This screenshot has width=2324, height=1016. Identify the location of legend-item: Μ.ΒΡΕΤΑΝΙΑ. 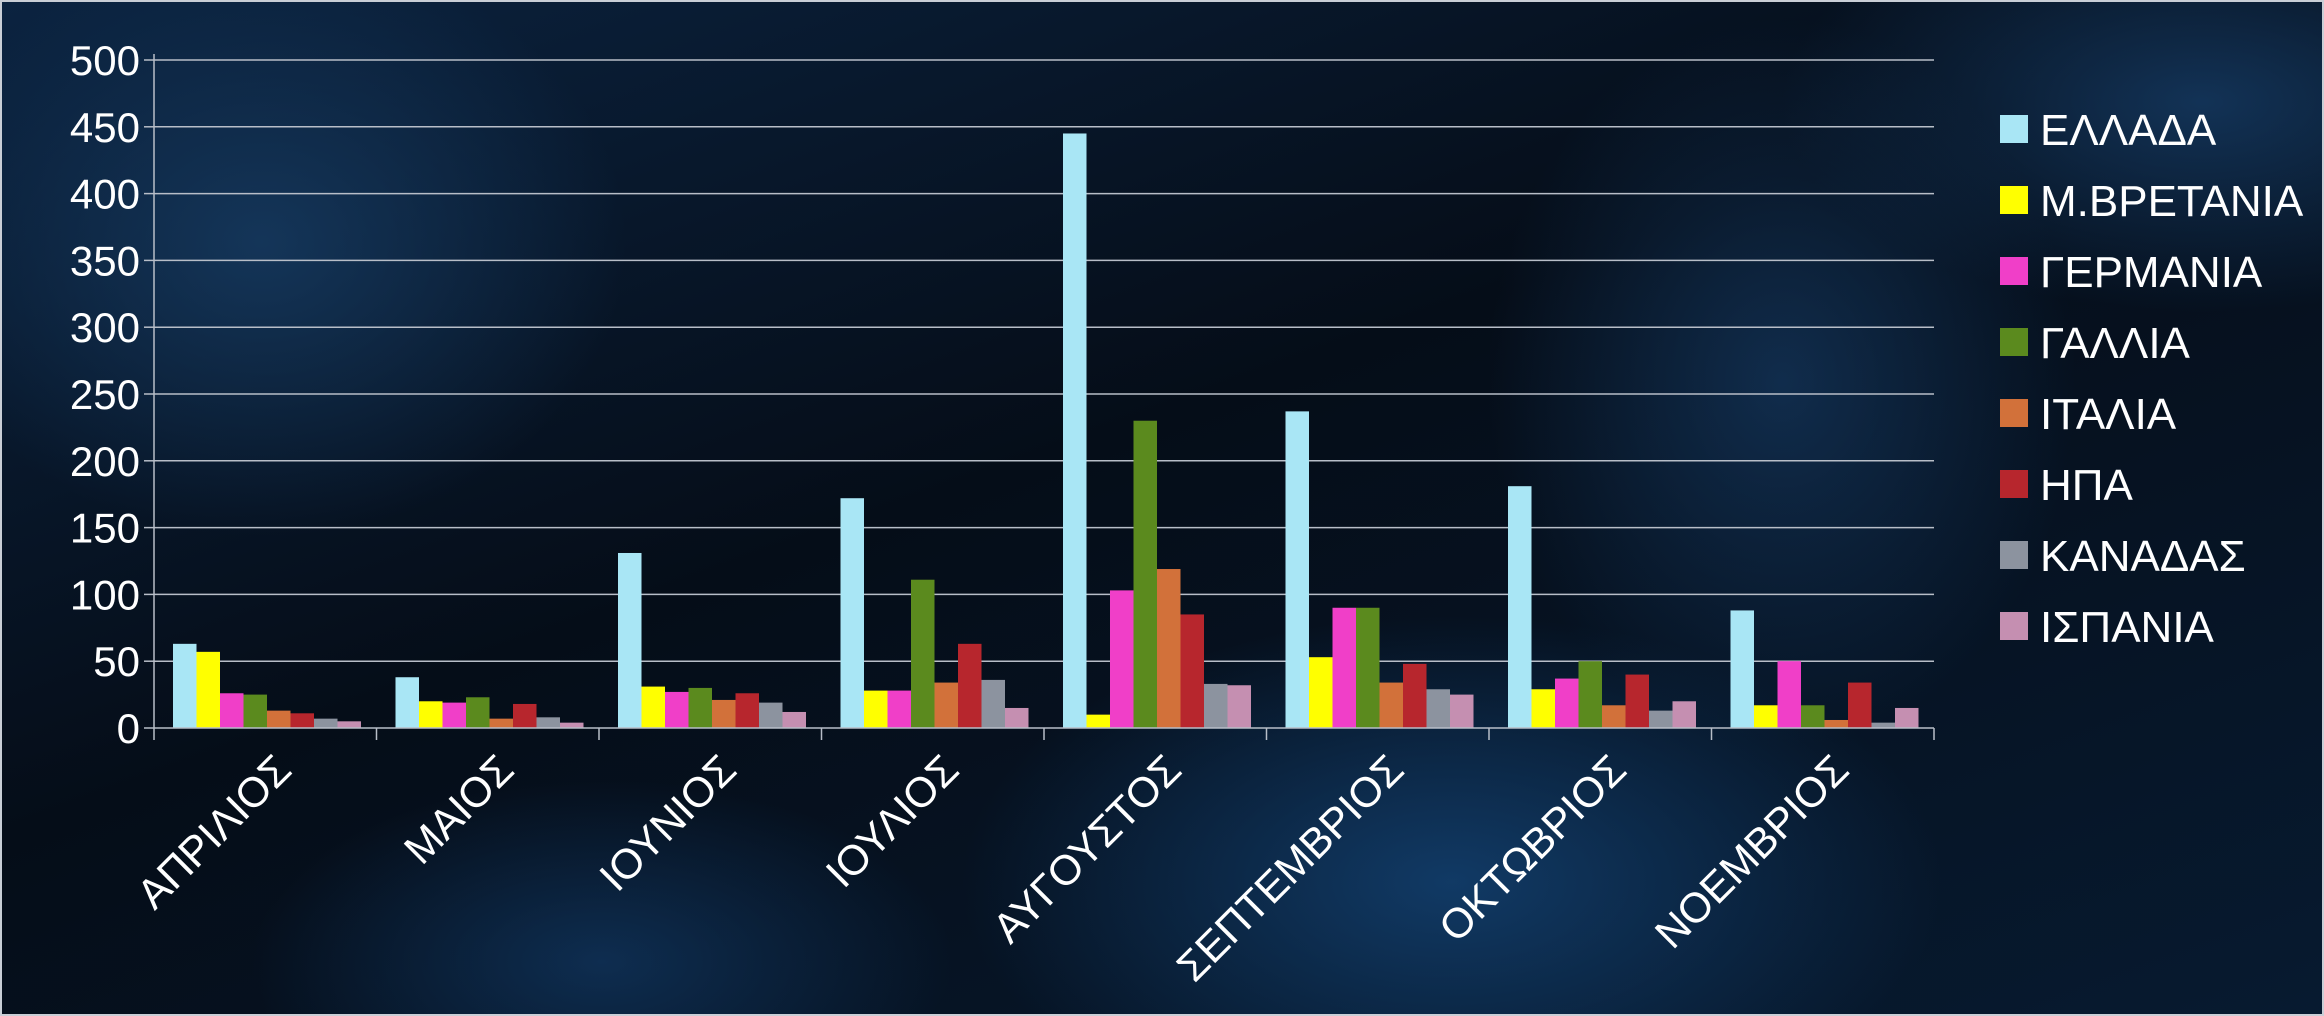
(2152, 201).